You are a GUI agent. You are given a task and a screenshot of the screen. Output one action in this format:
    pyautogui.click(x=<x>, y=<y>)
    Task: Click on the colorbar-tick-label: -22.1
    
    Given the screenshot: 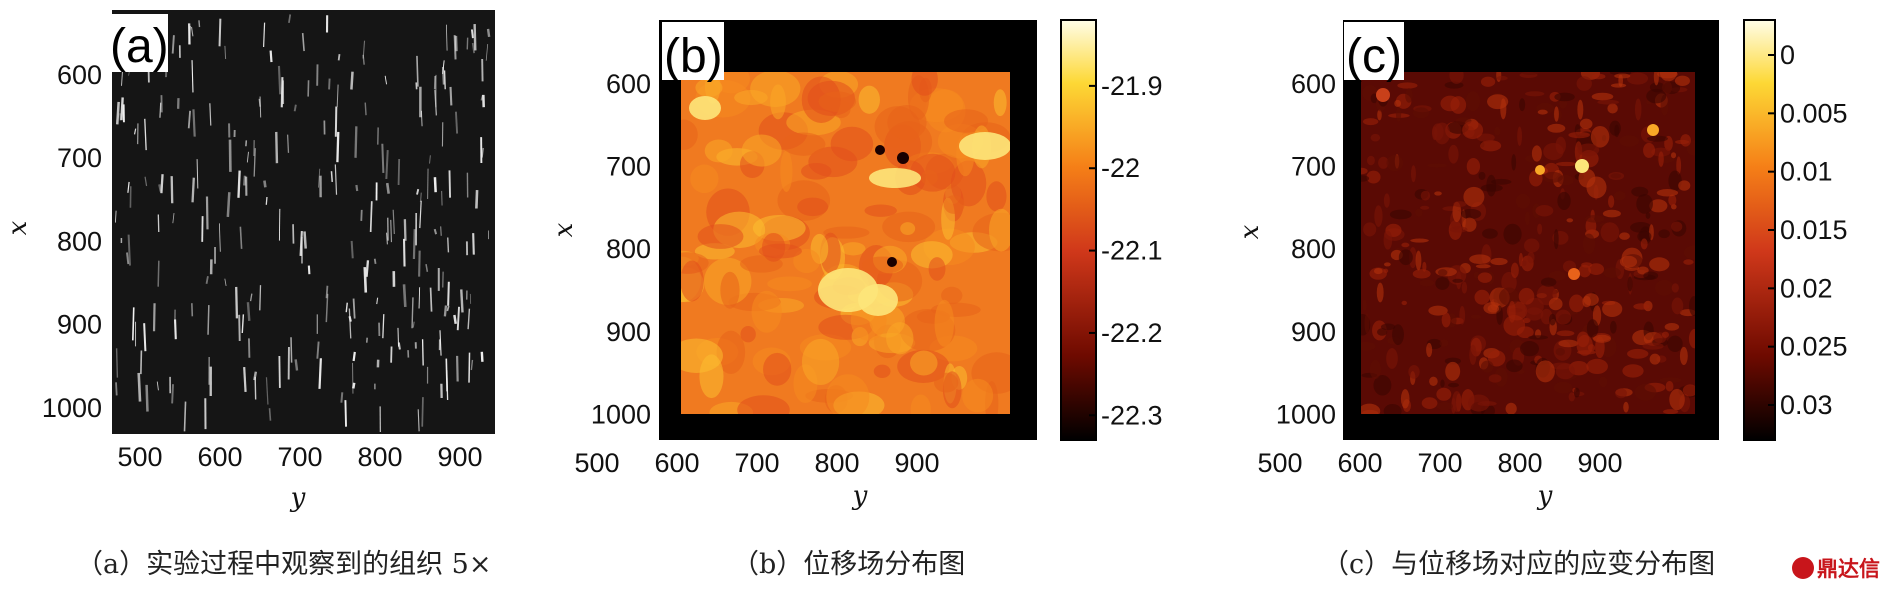 What is the action you would take?
    pyautogui.click(x=1132, y=251)
    